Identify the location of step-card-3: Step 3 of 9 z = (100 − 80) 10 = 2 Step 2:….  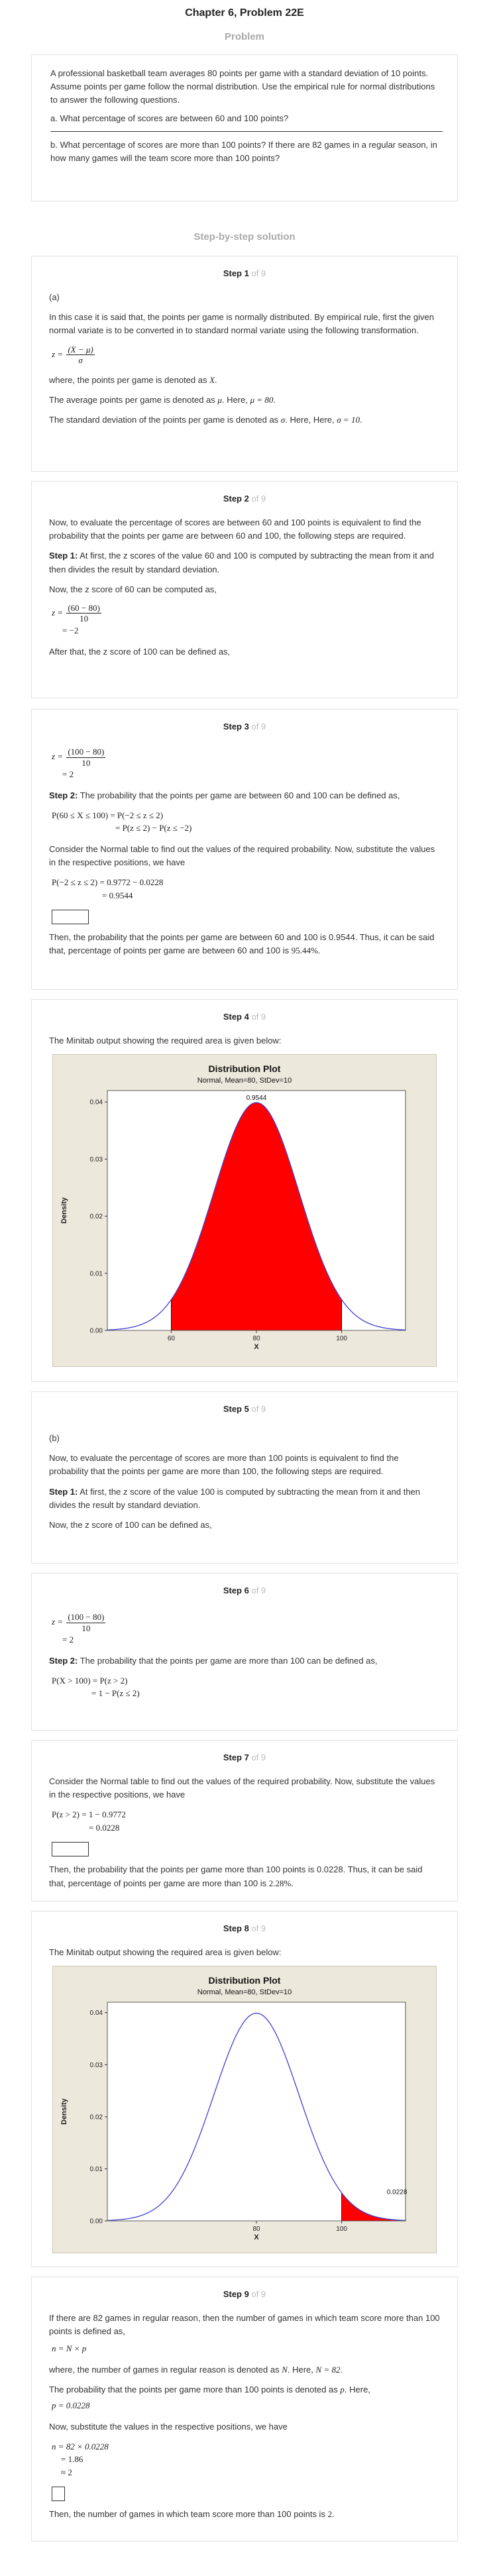
(244, 850).